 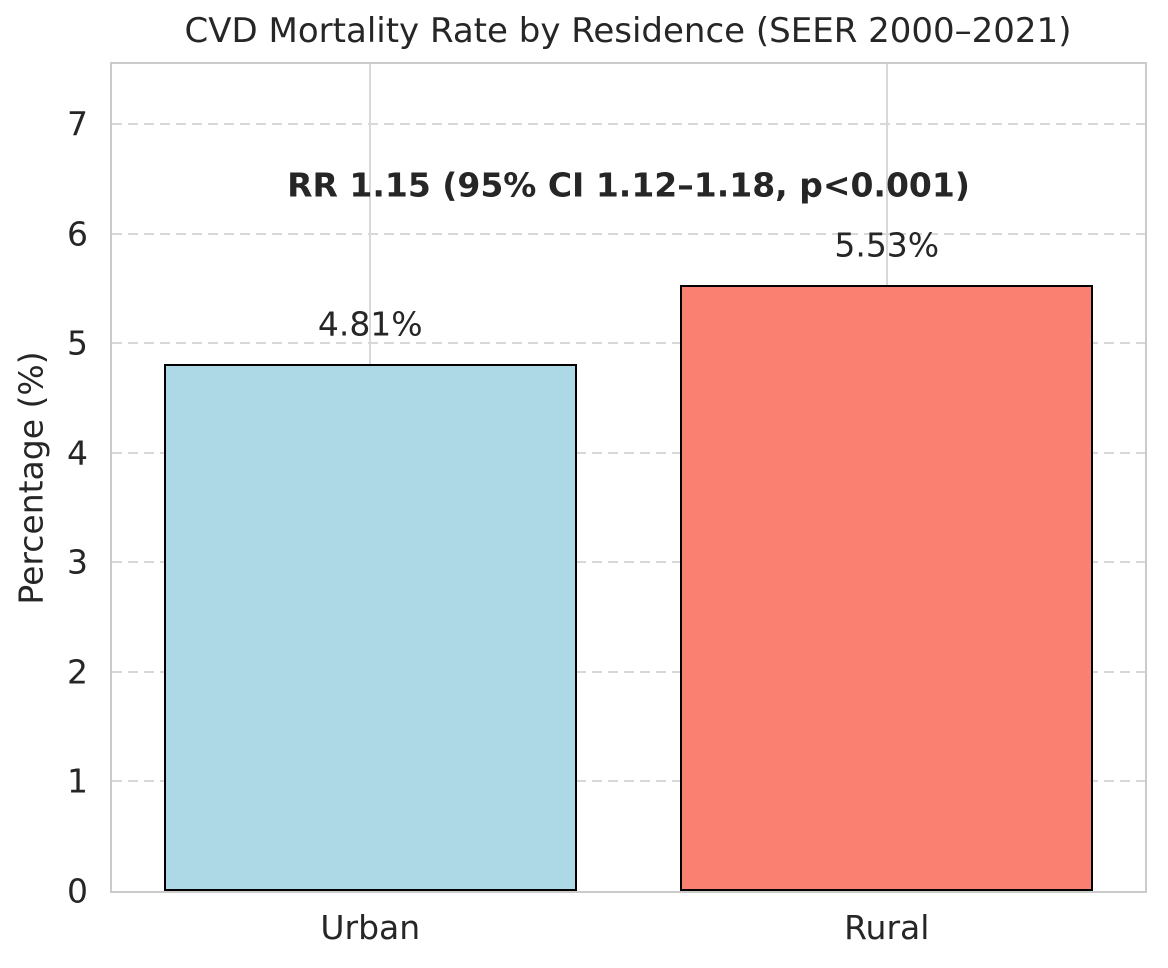 What do you see at coordinates (887, 245) in the screenshot?
I see `value-label-rural: 5.53%` at bounding box center [887, 245].